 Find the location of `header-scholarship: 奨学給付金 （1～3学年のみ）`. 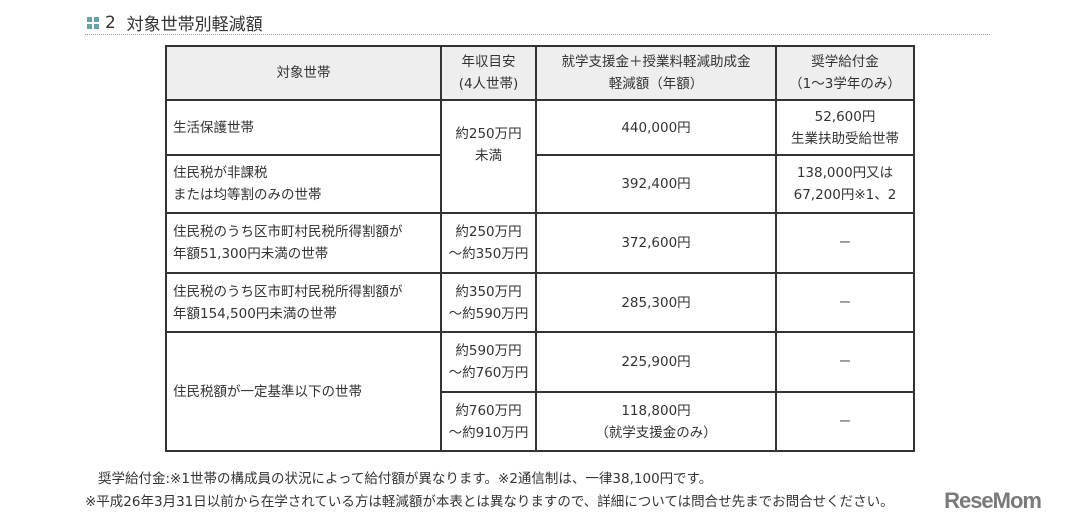

header-scholarship: 奨学給付金 （1～3学年のみ） is located at coordinates (845, 73).